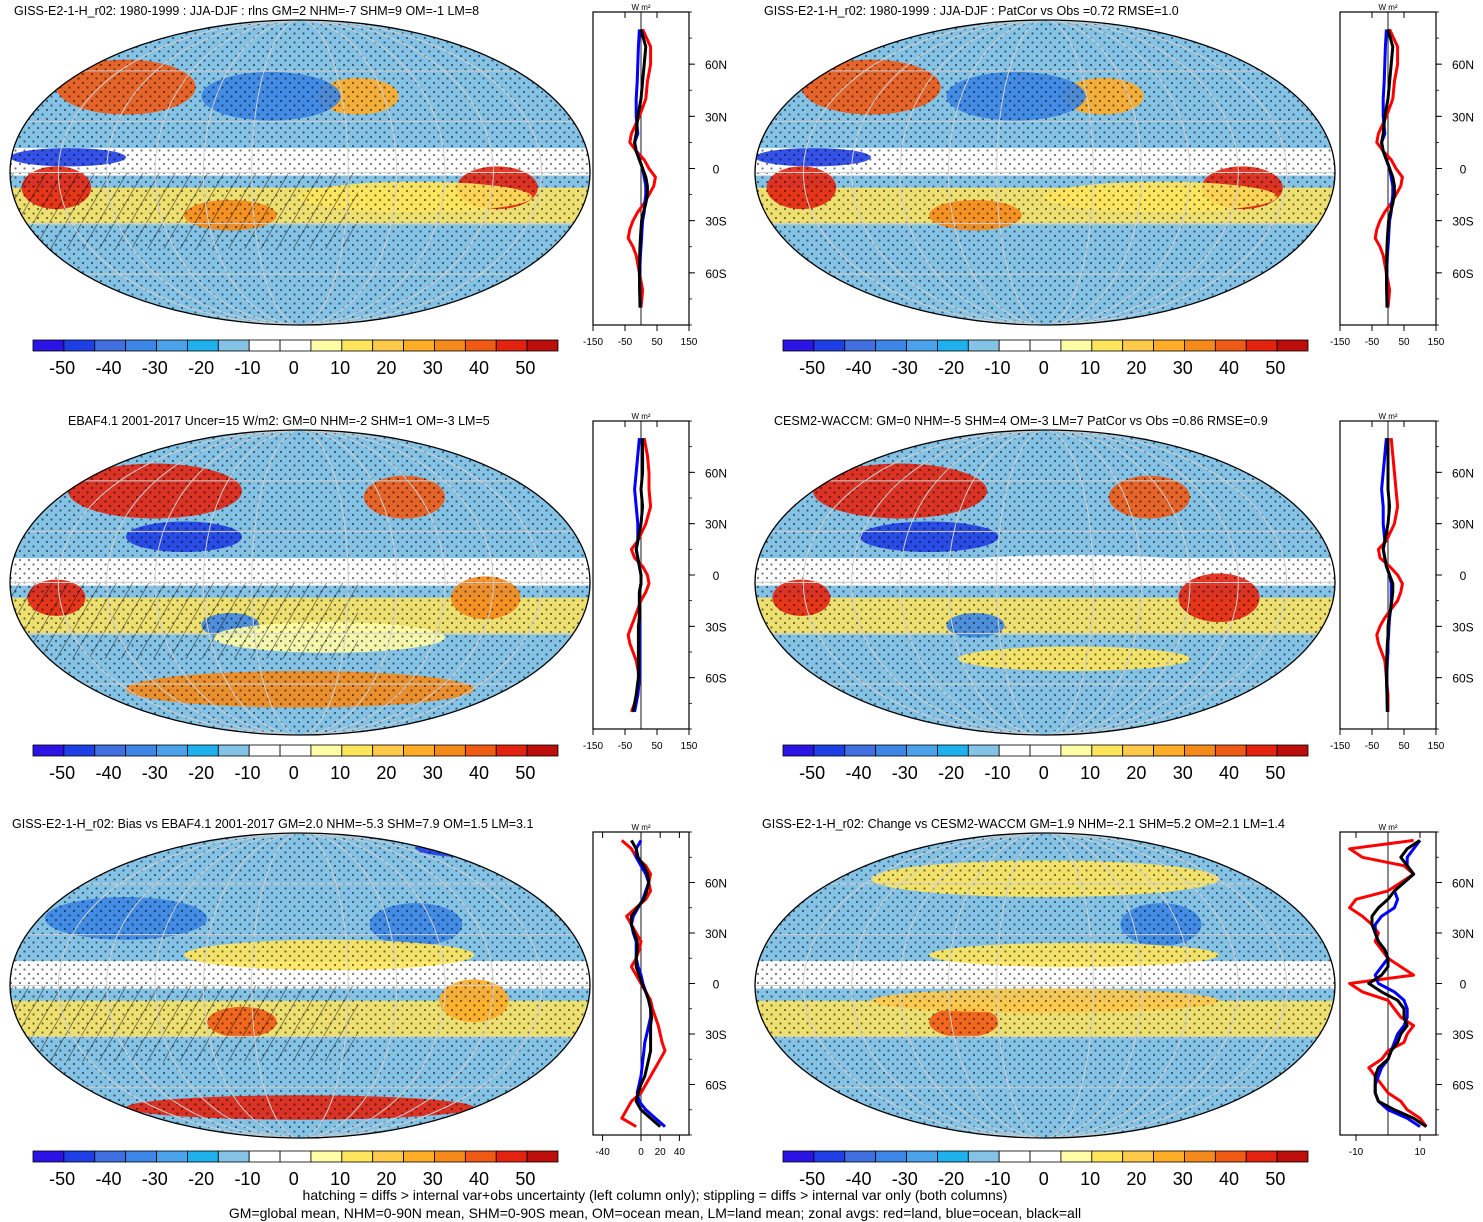 This screenshot has width=1483, height=1222. Describe the element at coordinates (715, 627) in the screenshot. I see `zonal-y-tick-label: 30S` at that location.